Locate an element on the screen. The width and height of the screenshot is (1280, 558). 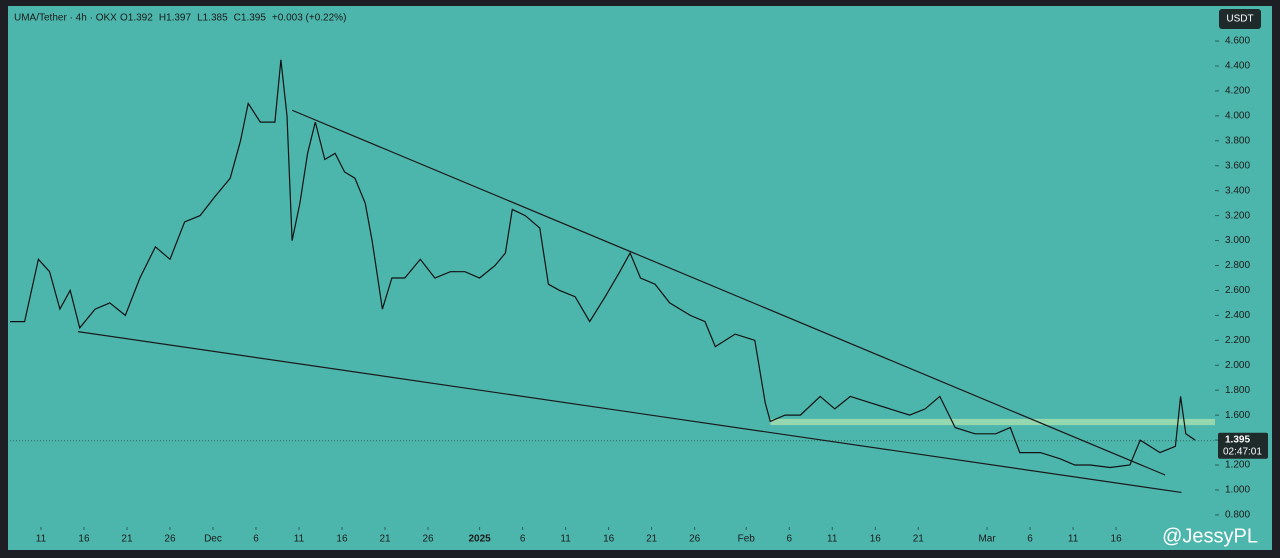
watermark: @JessyPL is located at coordinates (1210, 536).